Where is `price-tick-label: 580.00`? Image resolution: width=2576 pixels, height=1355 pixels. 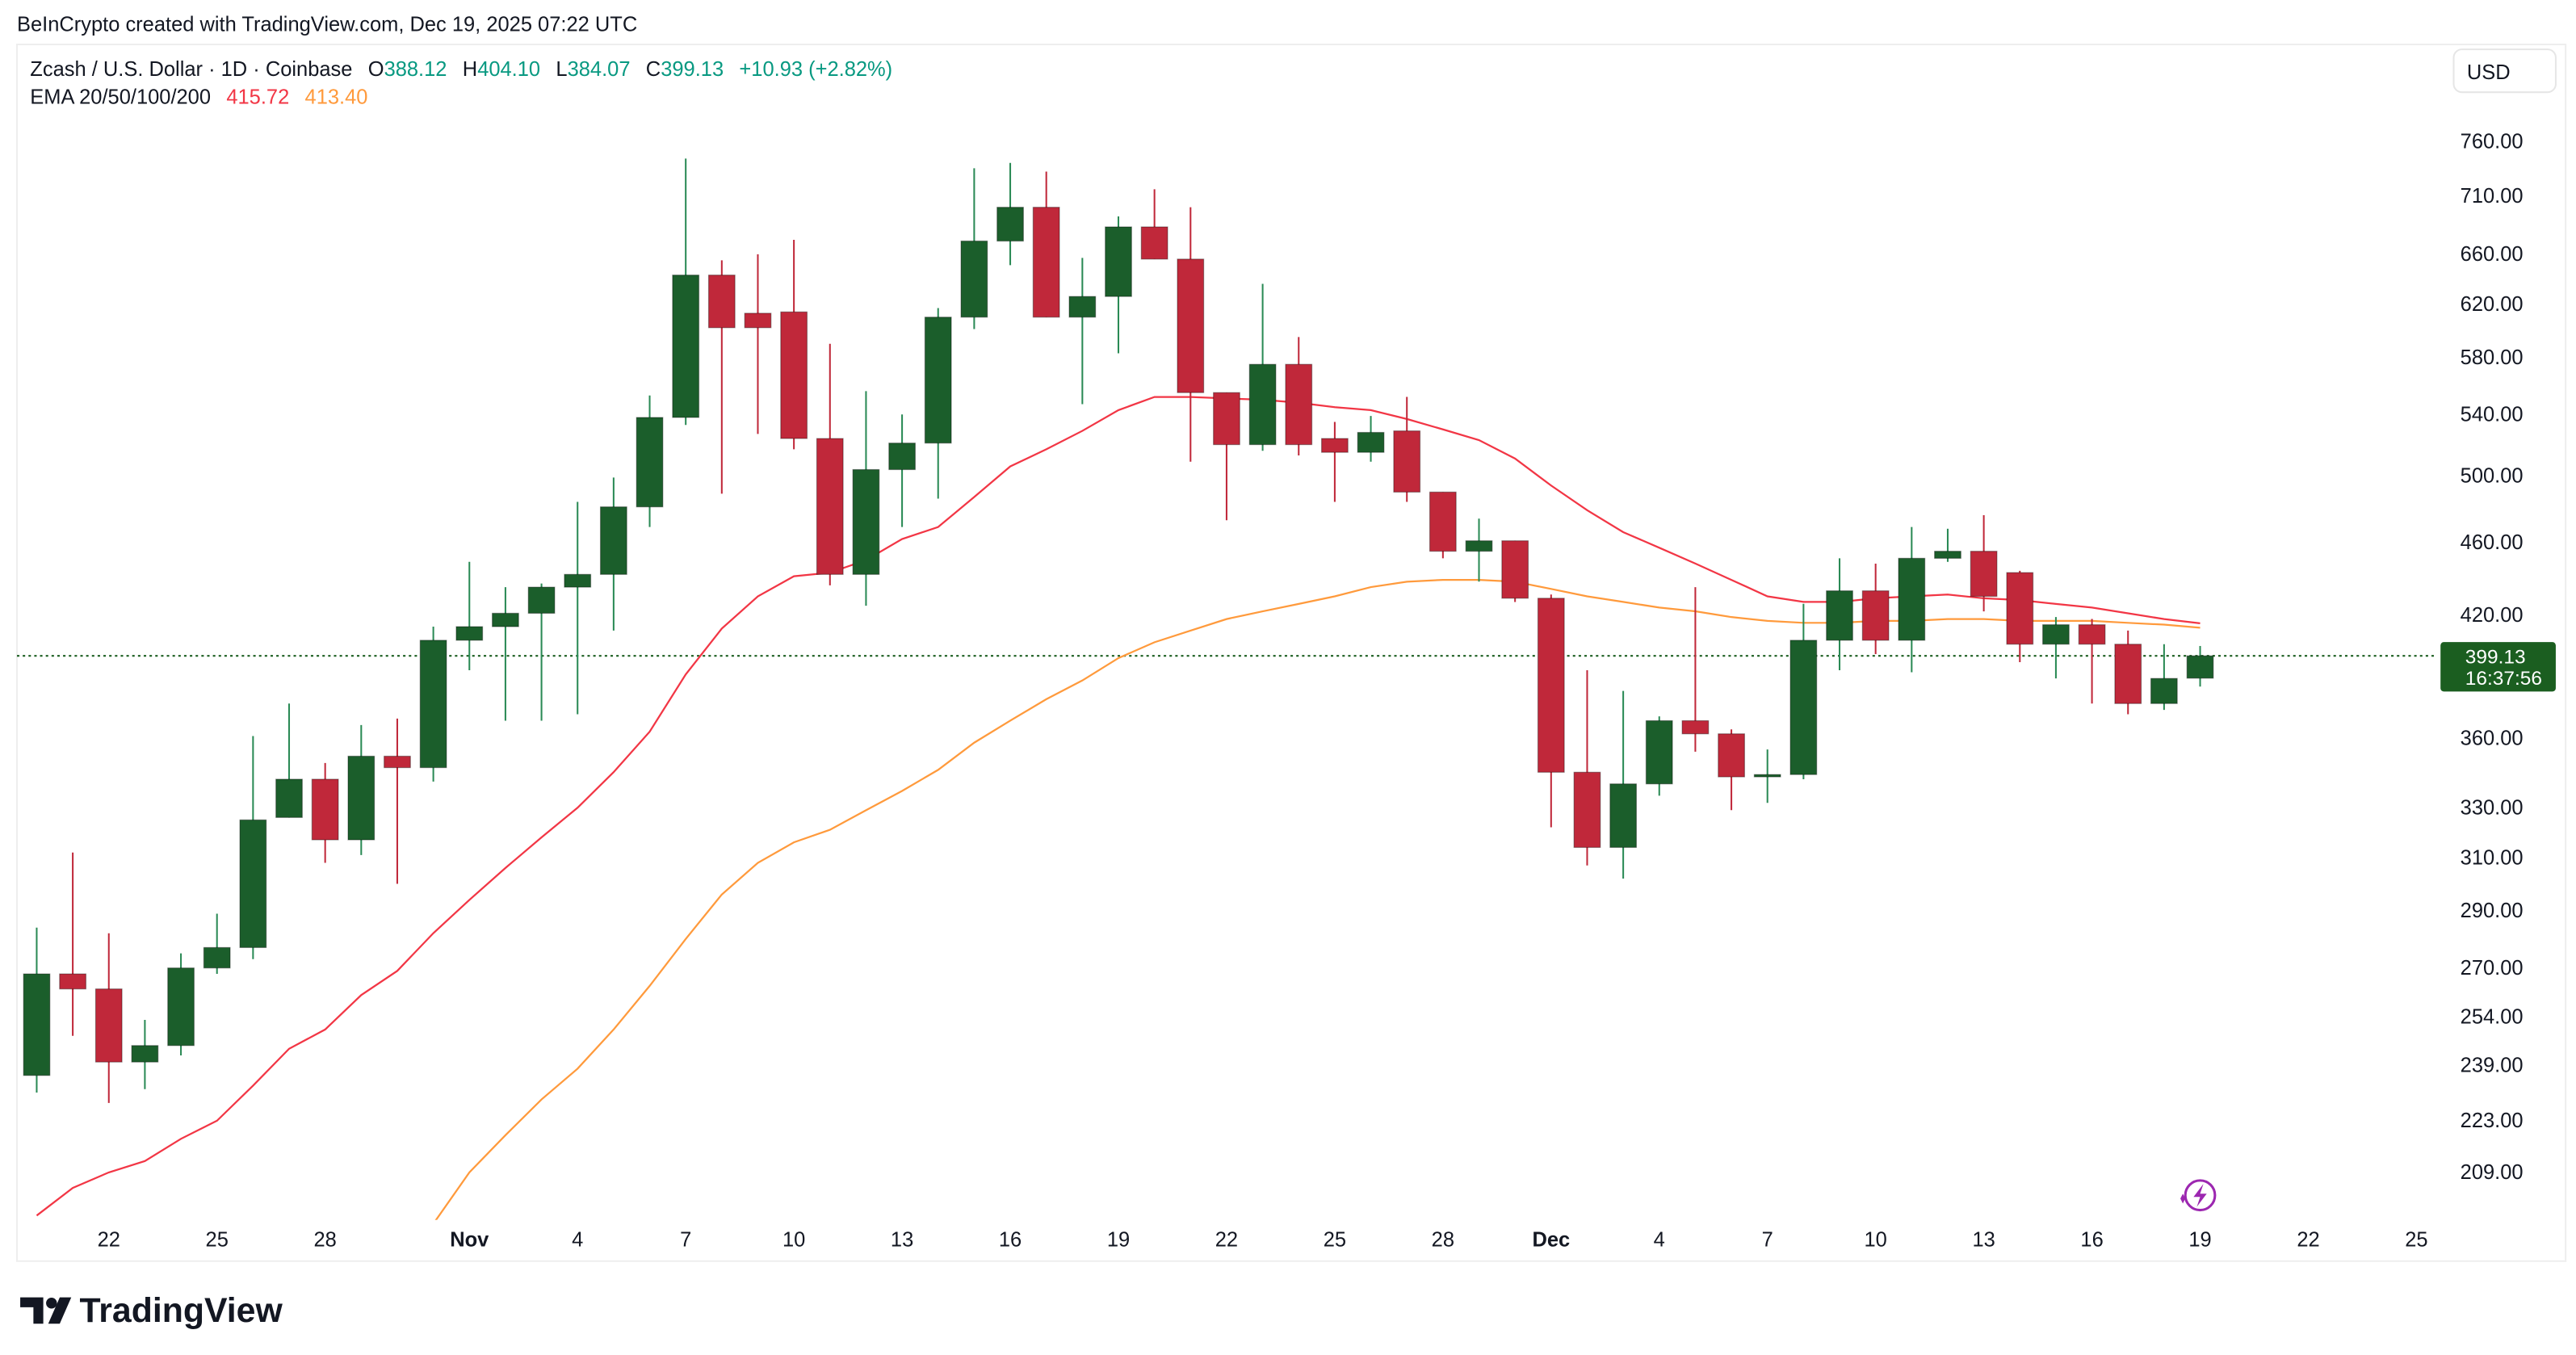
price-tick-label: 580.00 is located at coordinates (2492, 358).